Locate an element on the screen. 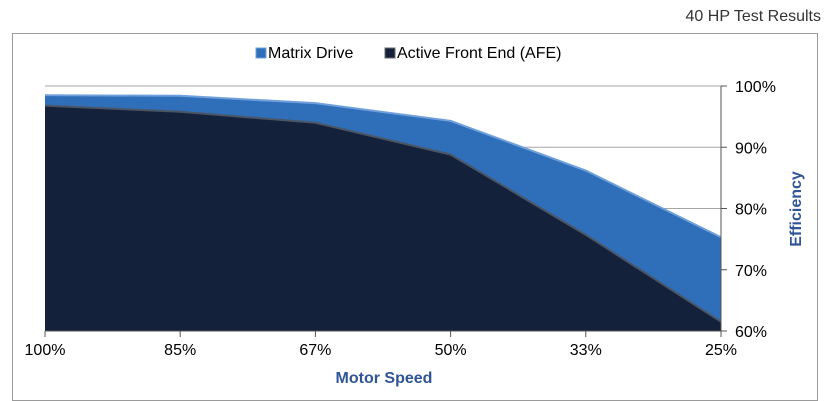  y-tick-label: 70% is located at coordinates (751, 271).